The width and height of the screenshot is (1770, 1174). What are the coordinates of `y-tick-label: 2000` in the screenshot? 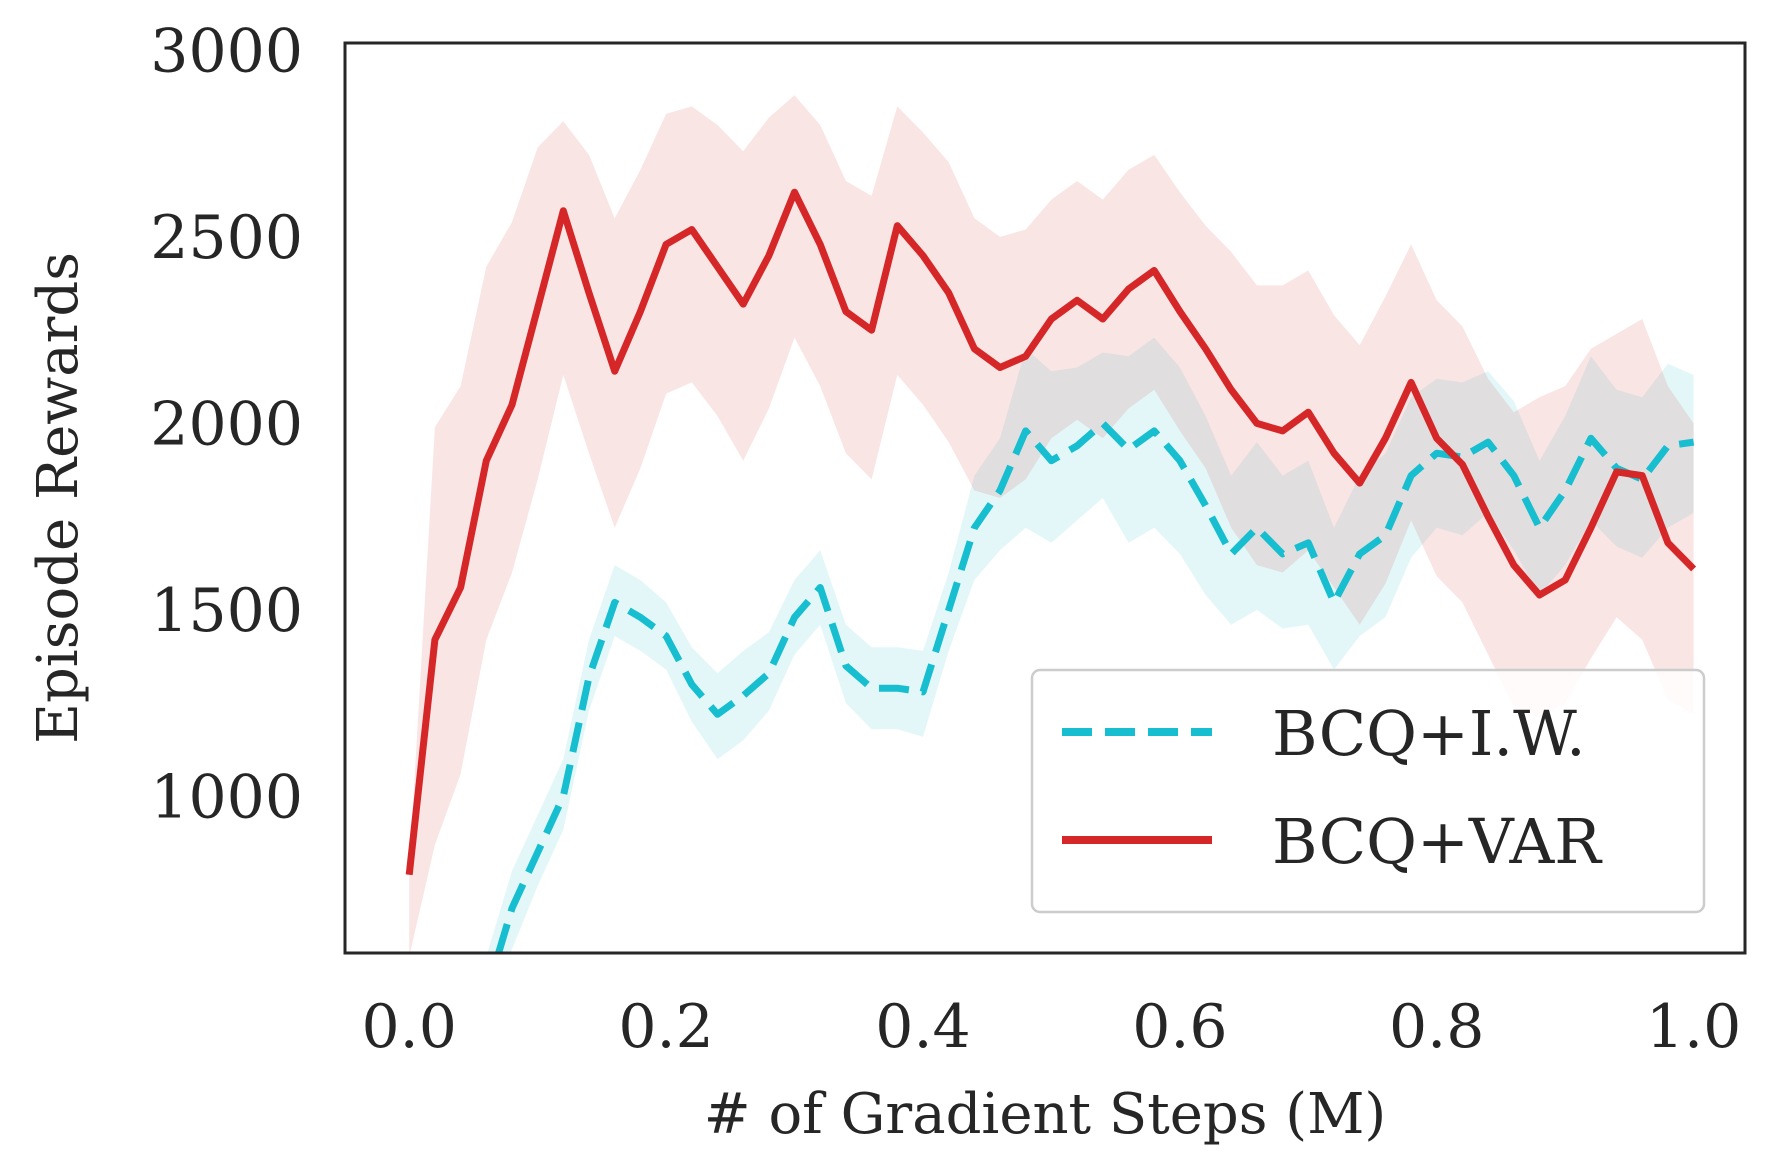 It's located at (226, 424).